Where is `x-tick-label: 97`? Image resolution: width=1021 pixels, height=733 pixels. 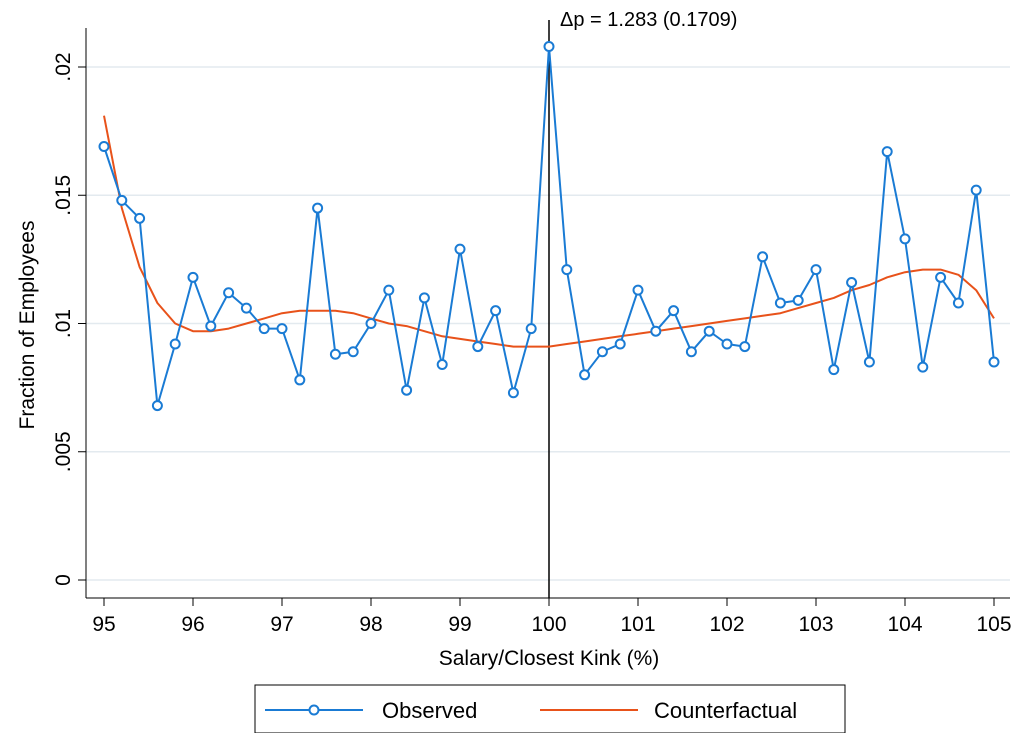
x-tick-label: 97 is located at coordinates (281, 624).